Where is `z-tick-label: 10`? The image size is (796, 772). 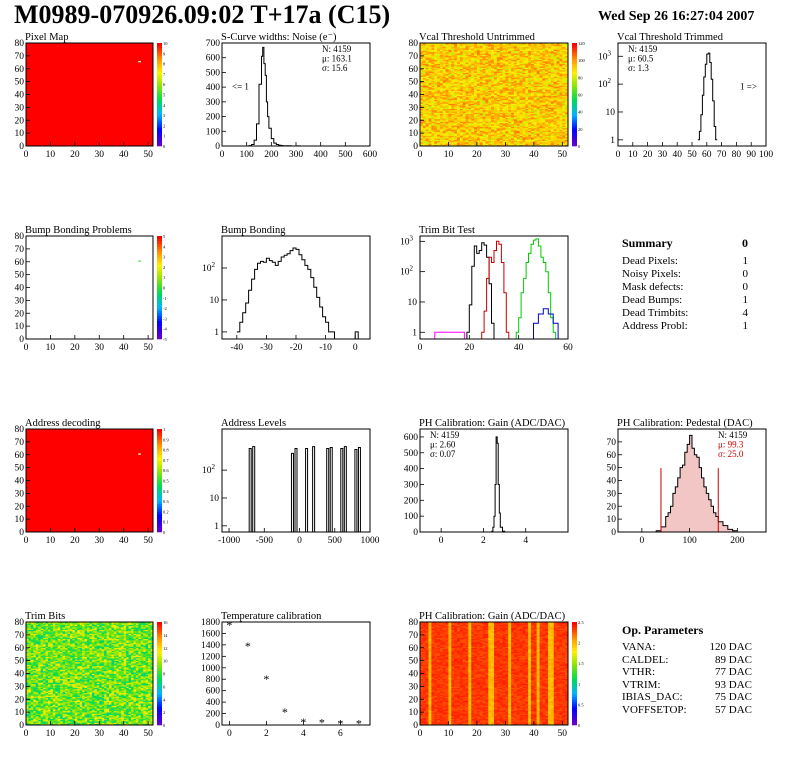 z-tick-label: 10 is located at coordinates (165, 43).